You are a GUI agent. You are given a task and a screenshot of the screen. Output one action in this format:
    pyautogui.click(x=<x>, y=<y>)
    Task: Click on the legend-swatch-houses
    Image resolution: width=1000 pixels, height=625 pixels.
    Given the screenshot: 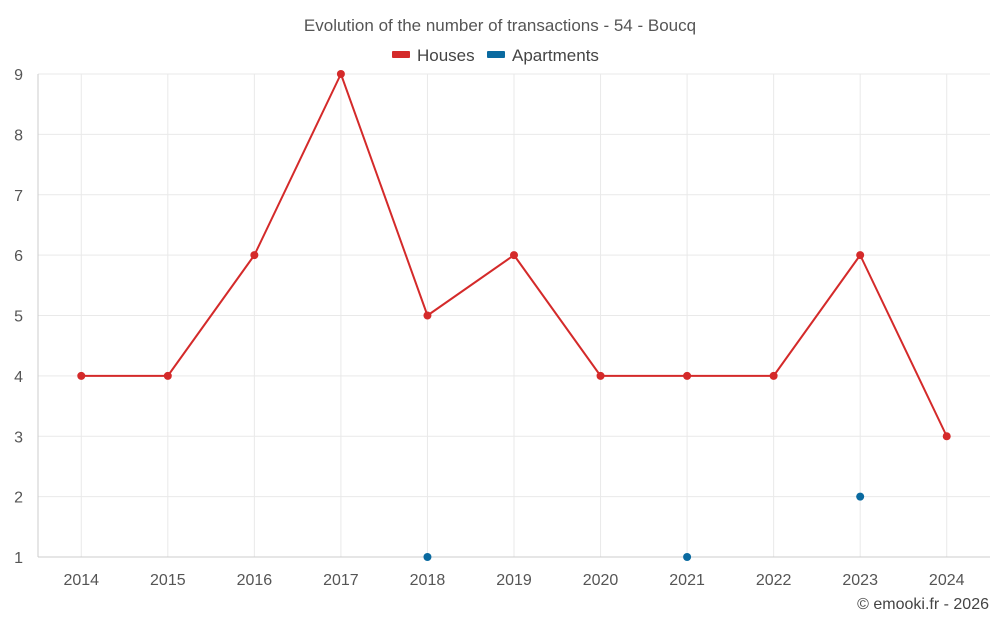 What is the action you would take?
    pyautogui.click(x=401, y=54)
    